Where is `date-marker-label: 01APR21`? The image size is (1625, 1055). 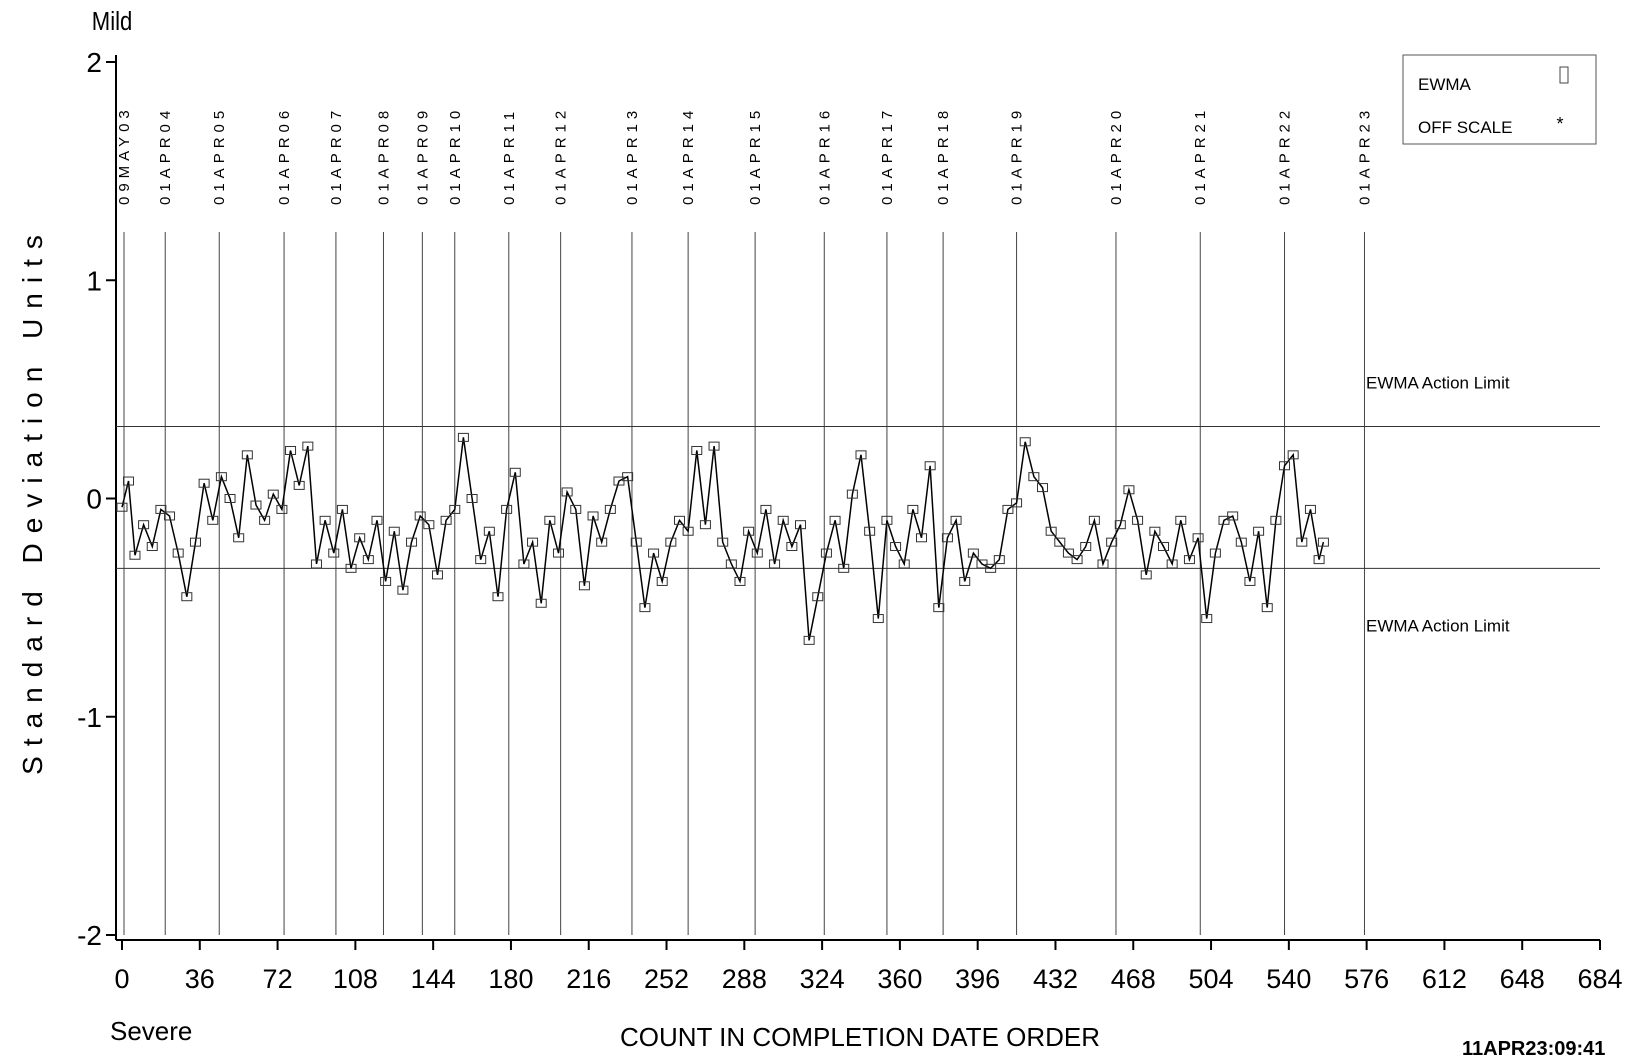
date-marker-label: 01APR21 is located at coordinates (1200, 155).